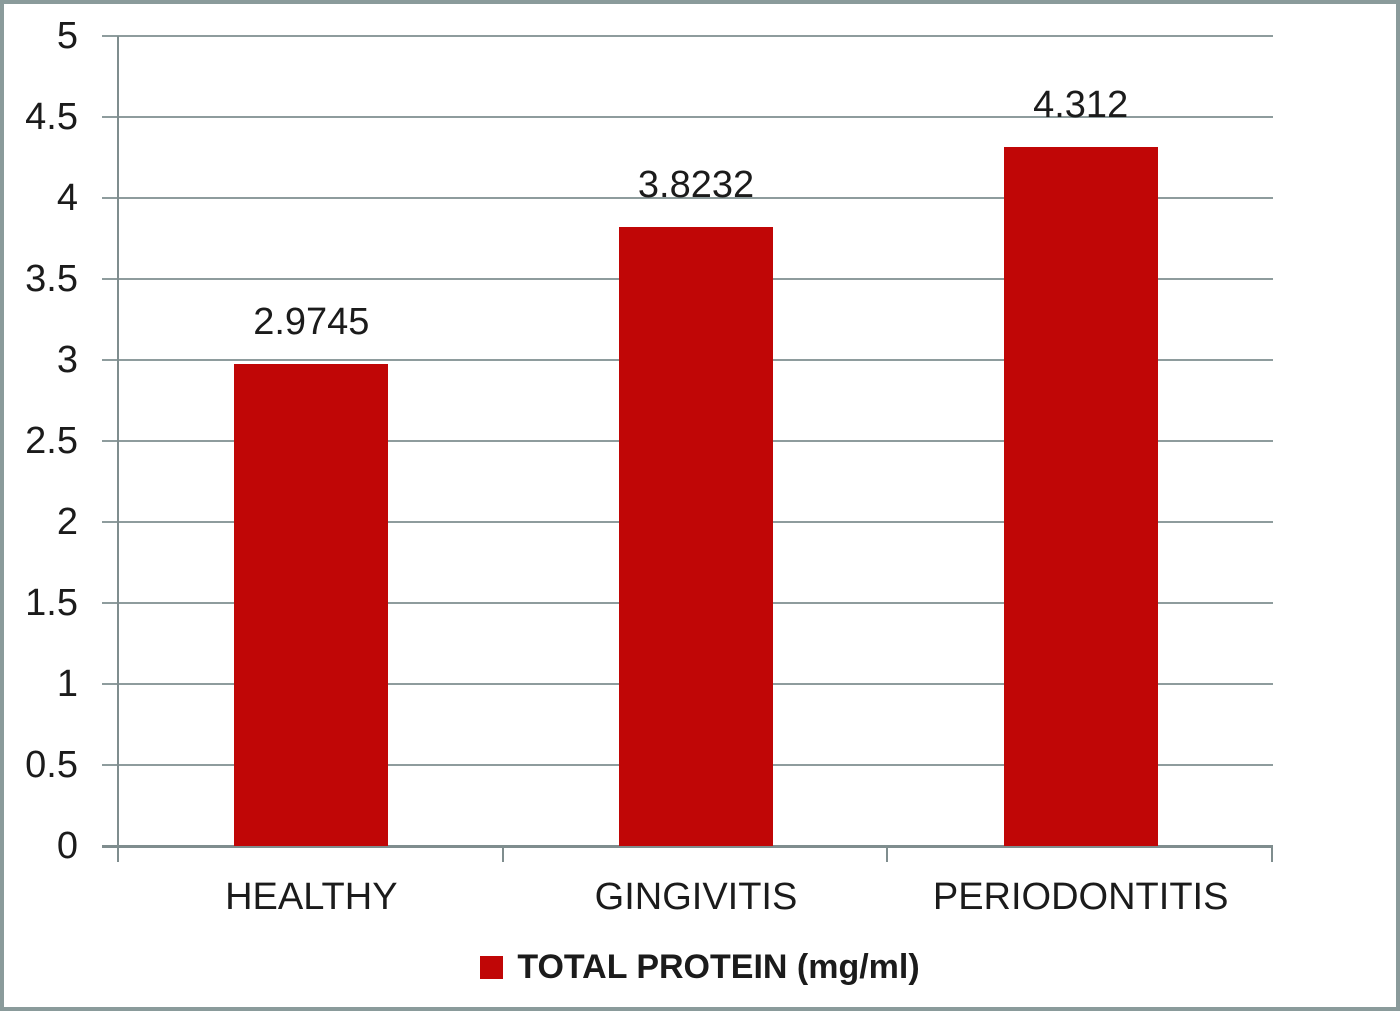 The image size is (1400, 1011). What do you see at coordinates (492, 967) in the screenshot?
I see `legend-red-square-icon` at bounding box center [492, 967].